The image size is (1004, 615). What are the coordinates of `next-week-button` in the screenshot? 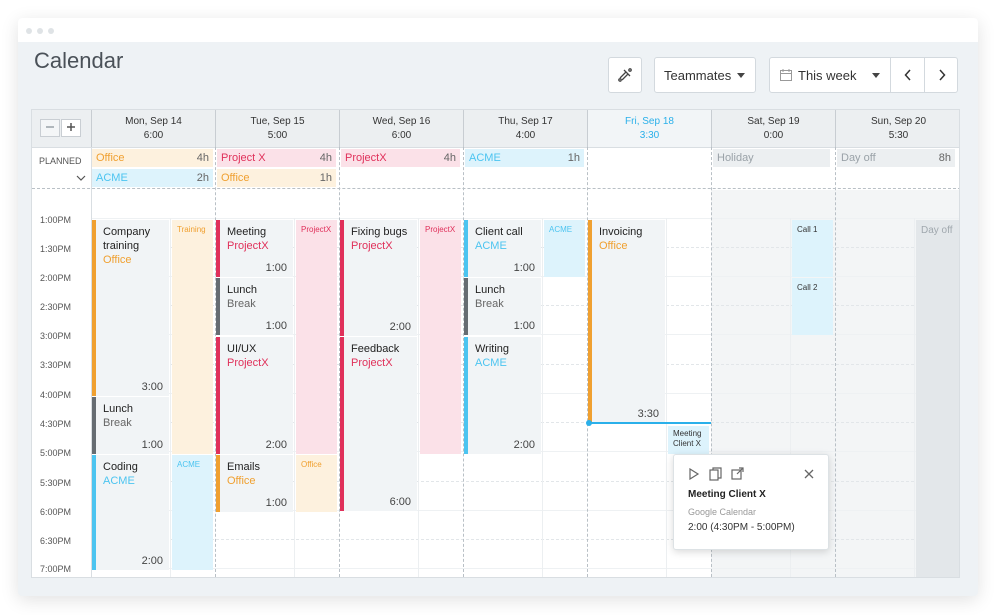 It's located at (941, 75).